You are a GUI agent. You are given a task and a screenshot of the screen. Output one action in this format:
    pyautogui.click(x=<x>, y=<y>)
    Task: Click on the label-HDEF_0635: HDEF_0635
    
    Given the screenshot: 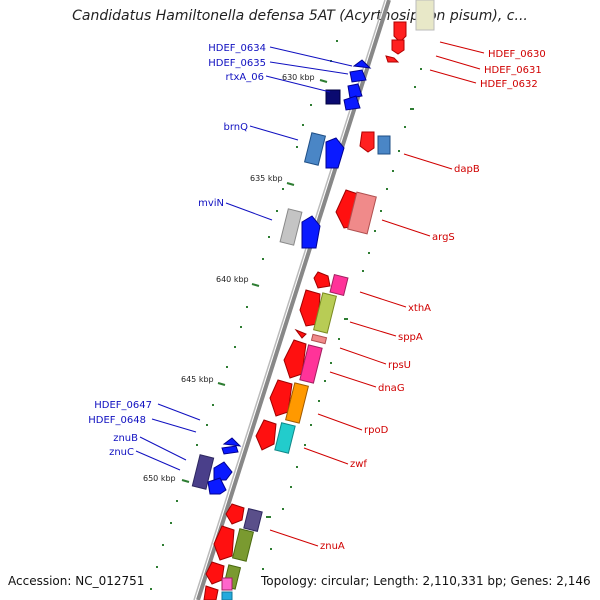 What is the action you would take?
    pyautogui.click(x=237, y=63)
    